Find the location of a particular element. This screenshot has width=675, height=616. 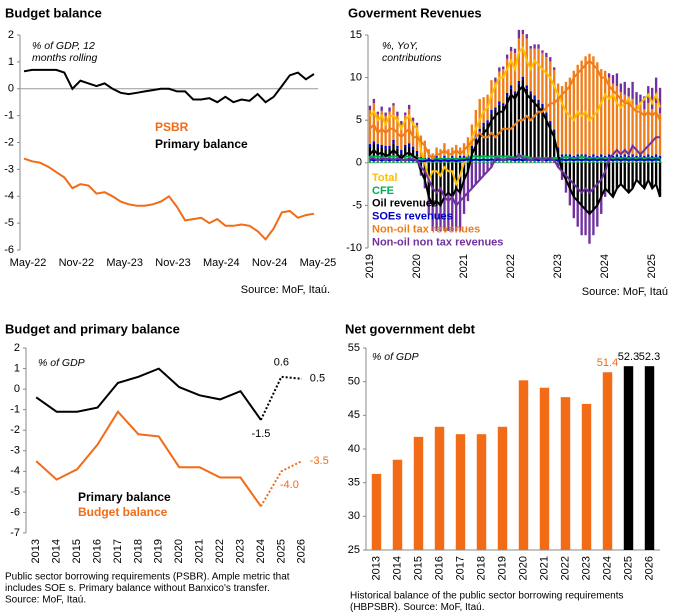

y-tick-label: 5 is located at coordinates (359, 120).